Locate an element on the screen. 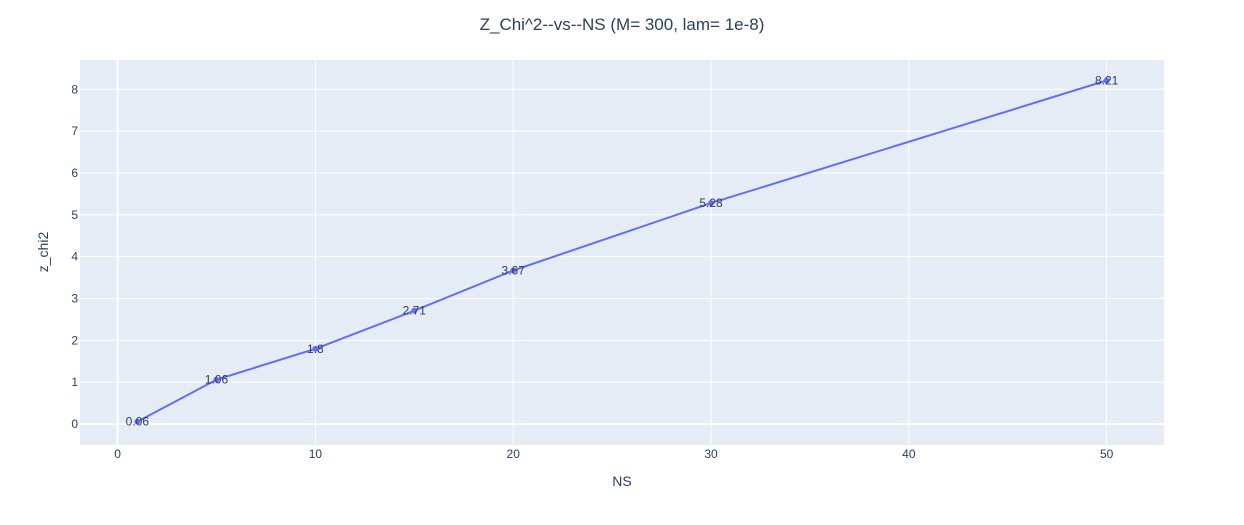  data-label: 8.21 is located at coordinates (1107, 81).